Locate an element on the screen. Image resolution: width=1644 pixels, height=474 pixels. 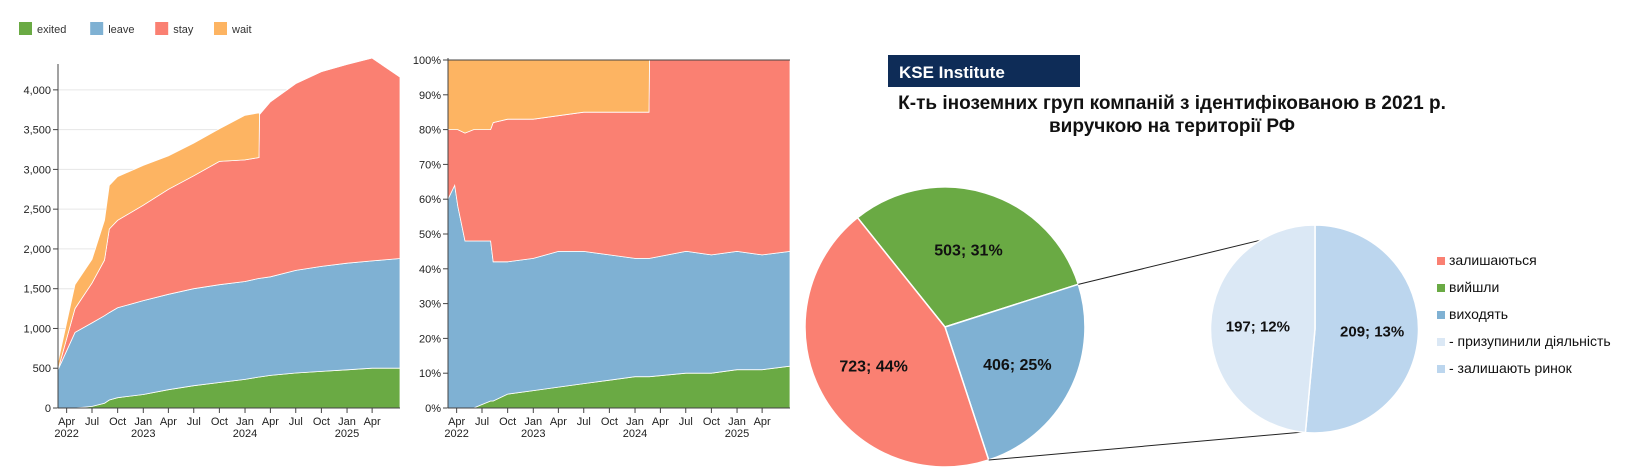
y-tick-label: 1,500 is located at coordinates (37, 290).